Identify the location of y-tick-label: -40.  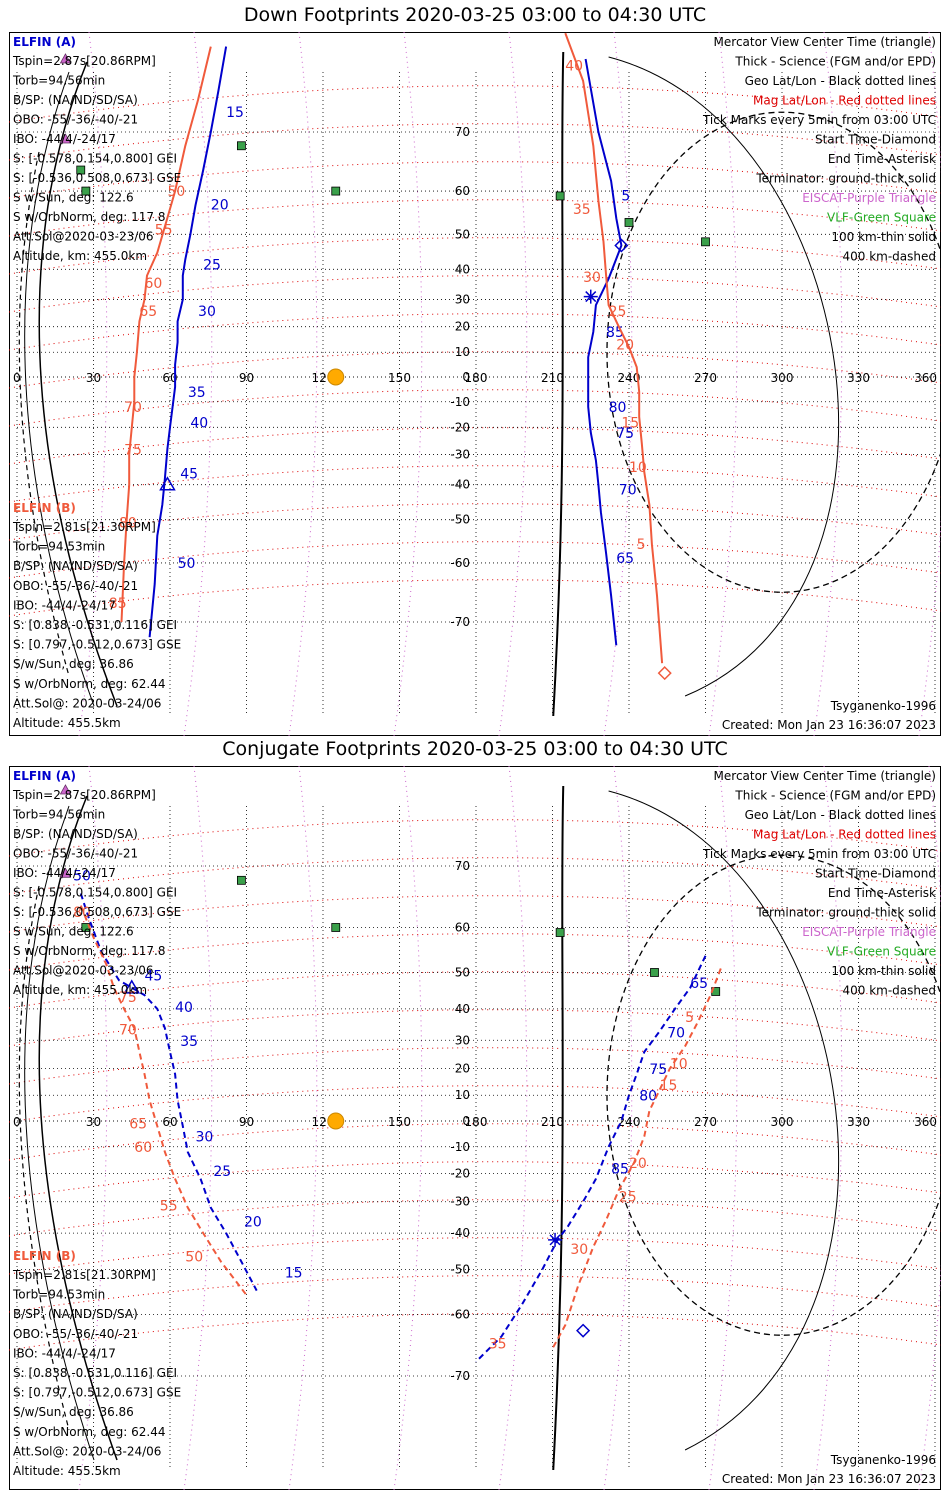
(460, 485).